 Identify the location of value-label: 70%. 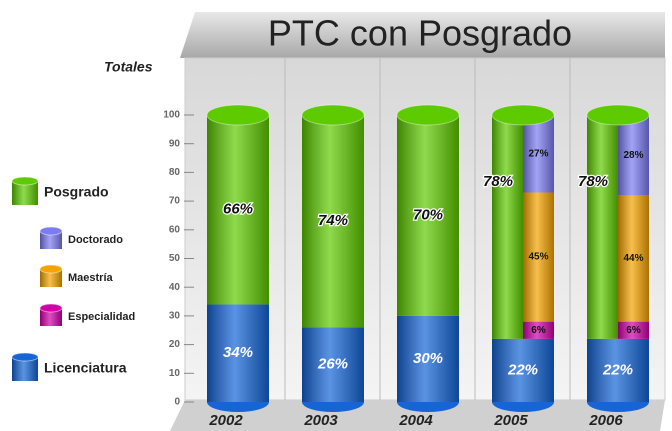
(428, 214).